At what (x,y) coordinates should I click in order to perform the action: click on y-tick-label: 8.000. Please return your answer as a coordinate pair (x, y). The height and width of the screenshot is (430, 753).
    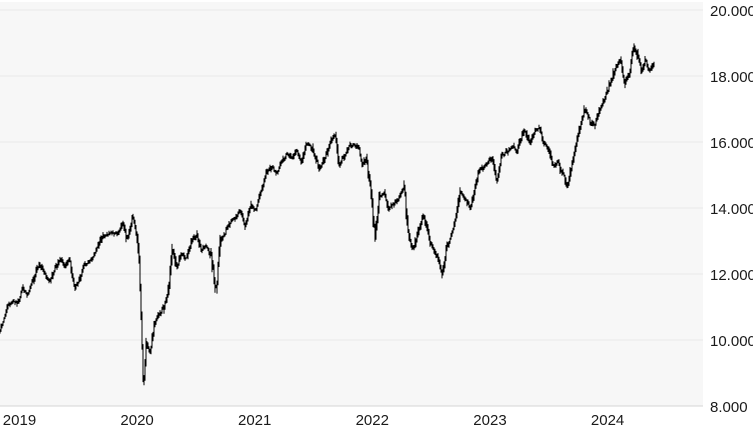
    Looking at the image, I should click on (729, 407).